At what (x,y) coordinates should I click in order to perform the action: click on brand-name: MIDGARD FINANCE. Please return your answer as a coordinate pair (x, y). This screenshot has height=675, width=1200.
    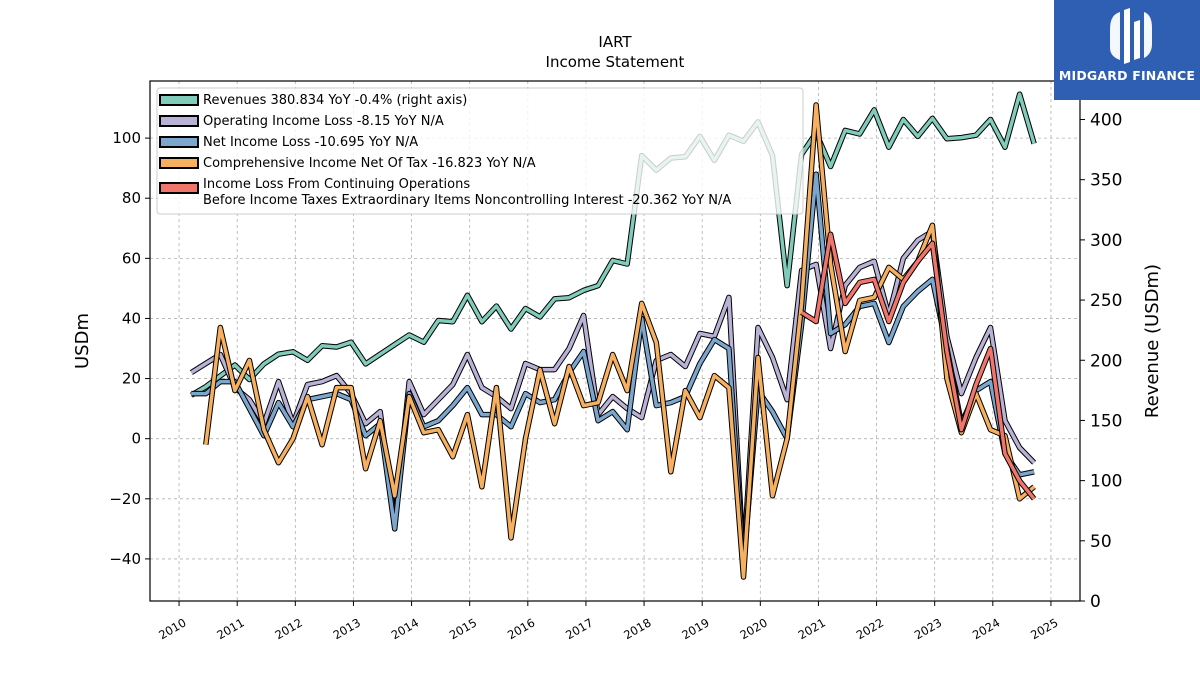
    Looking at the image, I should click on (1127, 75).